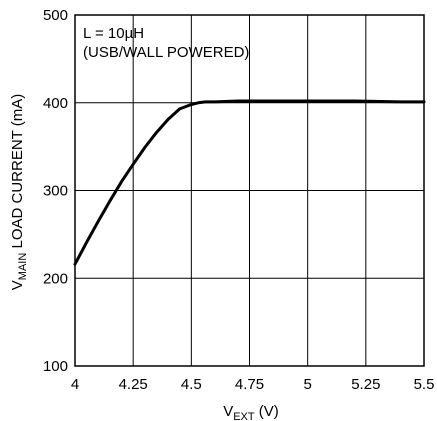 Image resolution: width=437 pixels, height=421 pixels. Describe the element at coordinates (191, 384) in the screenshot. I see `x-tick-label: 4.5` at that location.